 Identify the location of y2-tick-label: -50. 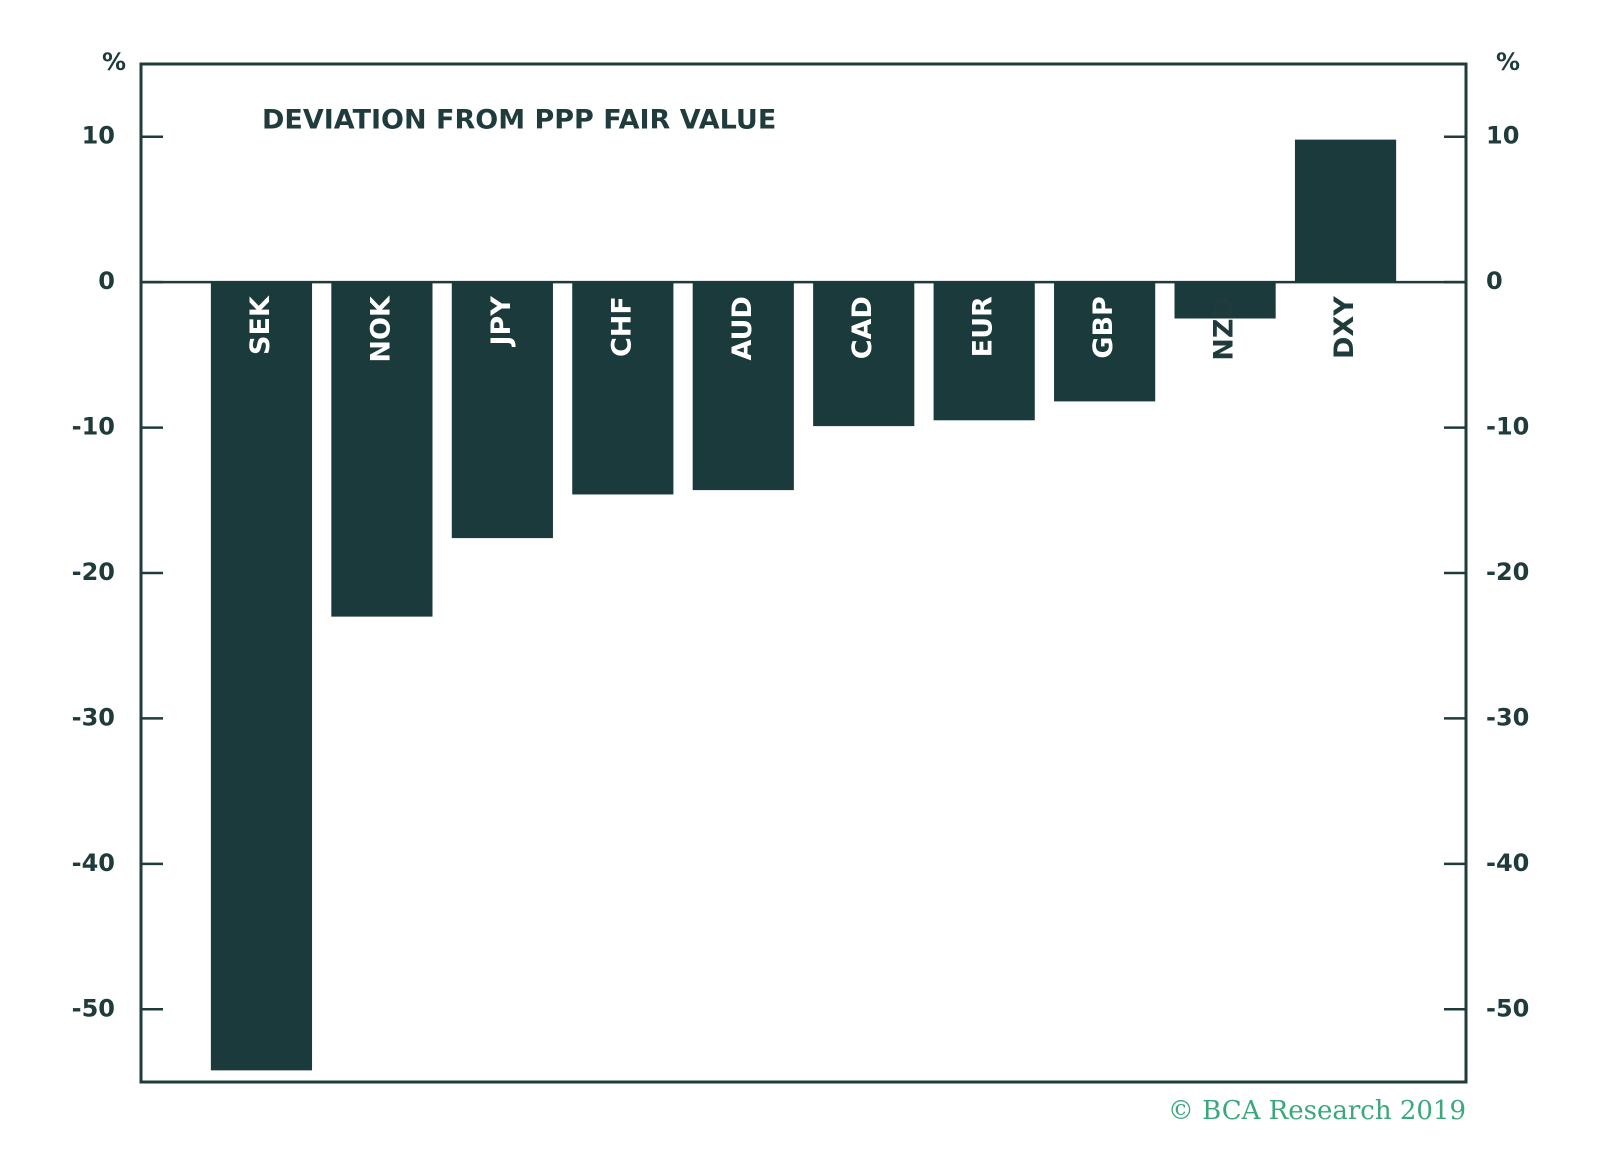
(1507, 1008).